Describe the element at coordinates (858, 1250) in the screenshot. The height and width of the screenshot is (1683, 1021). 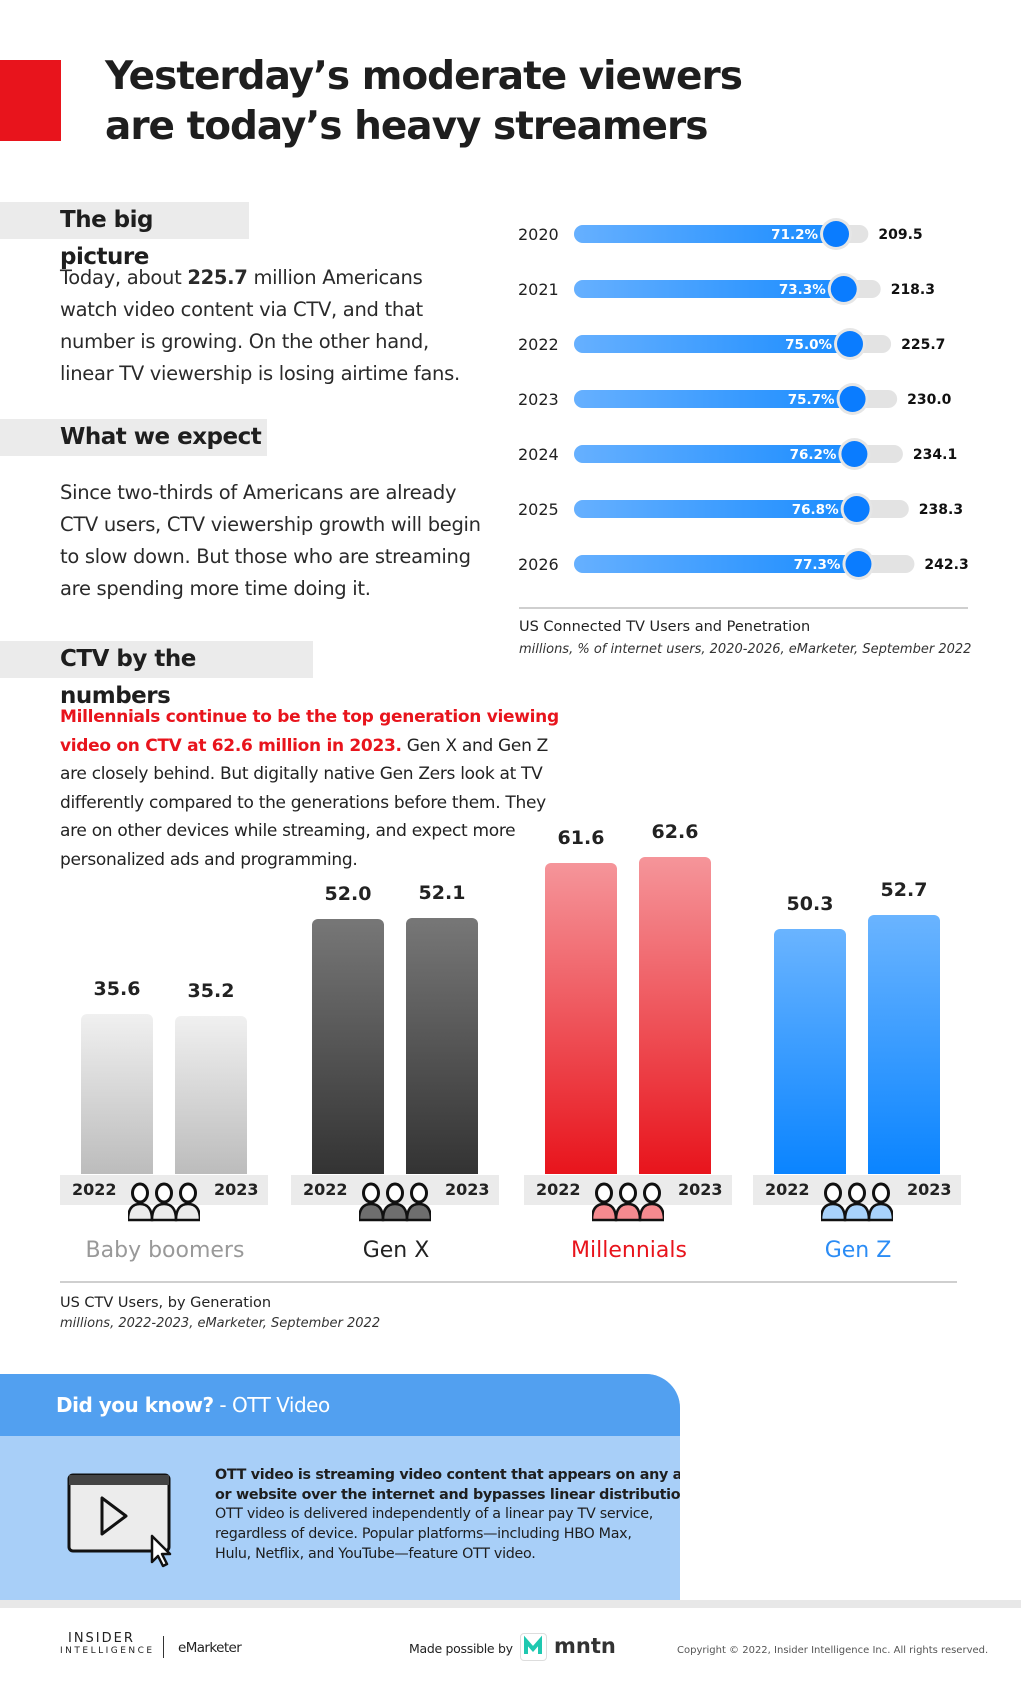
I see `generation-name: Gen Z` at that location.